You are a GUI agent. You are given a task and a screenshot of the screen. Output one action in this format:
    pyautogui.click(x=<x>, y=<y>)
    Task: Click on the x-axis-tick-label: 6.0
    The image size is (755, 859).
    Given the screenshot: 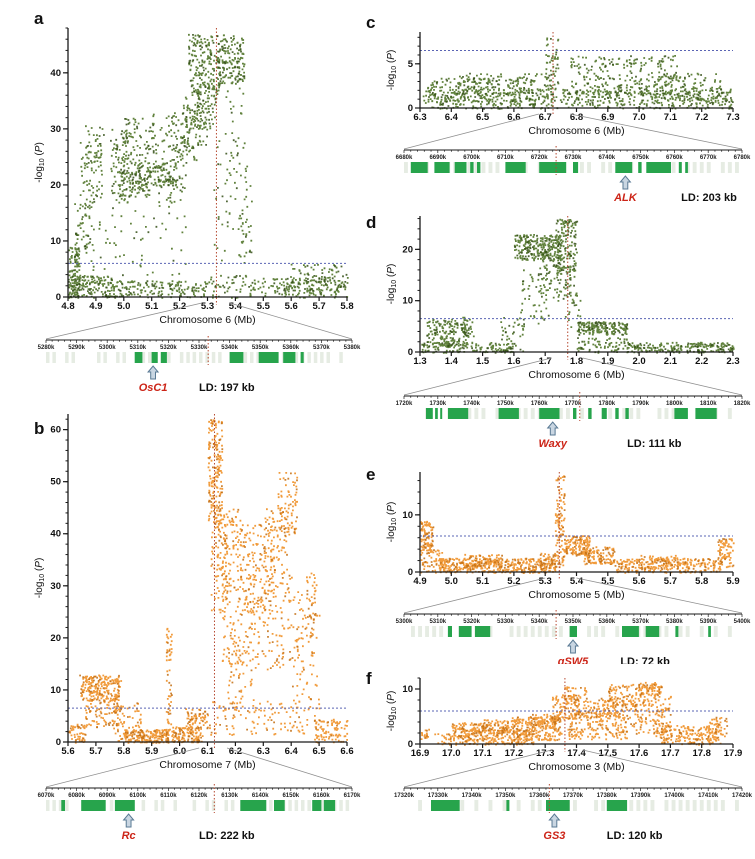 What is the action you would take?
    pyautogui.click(x=179, y=751)
    